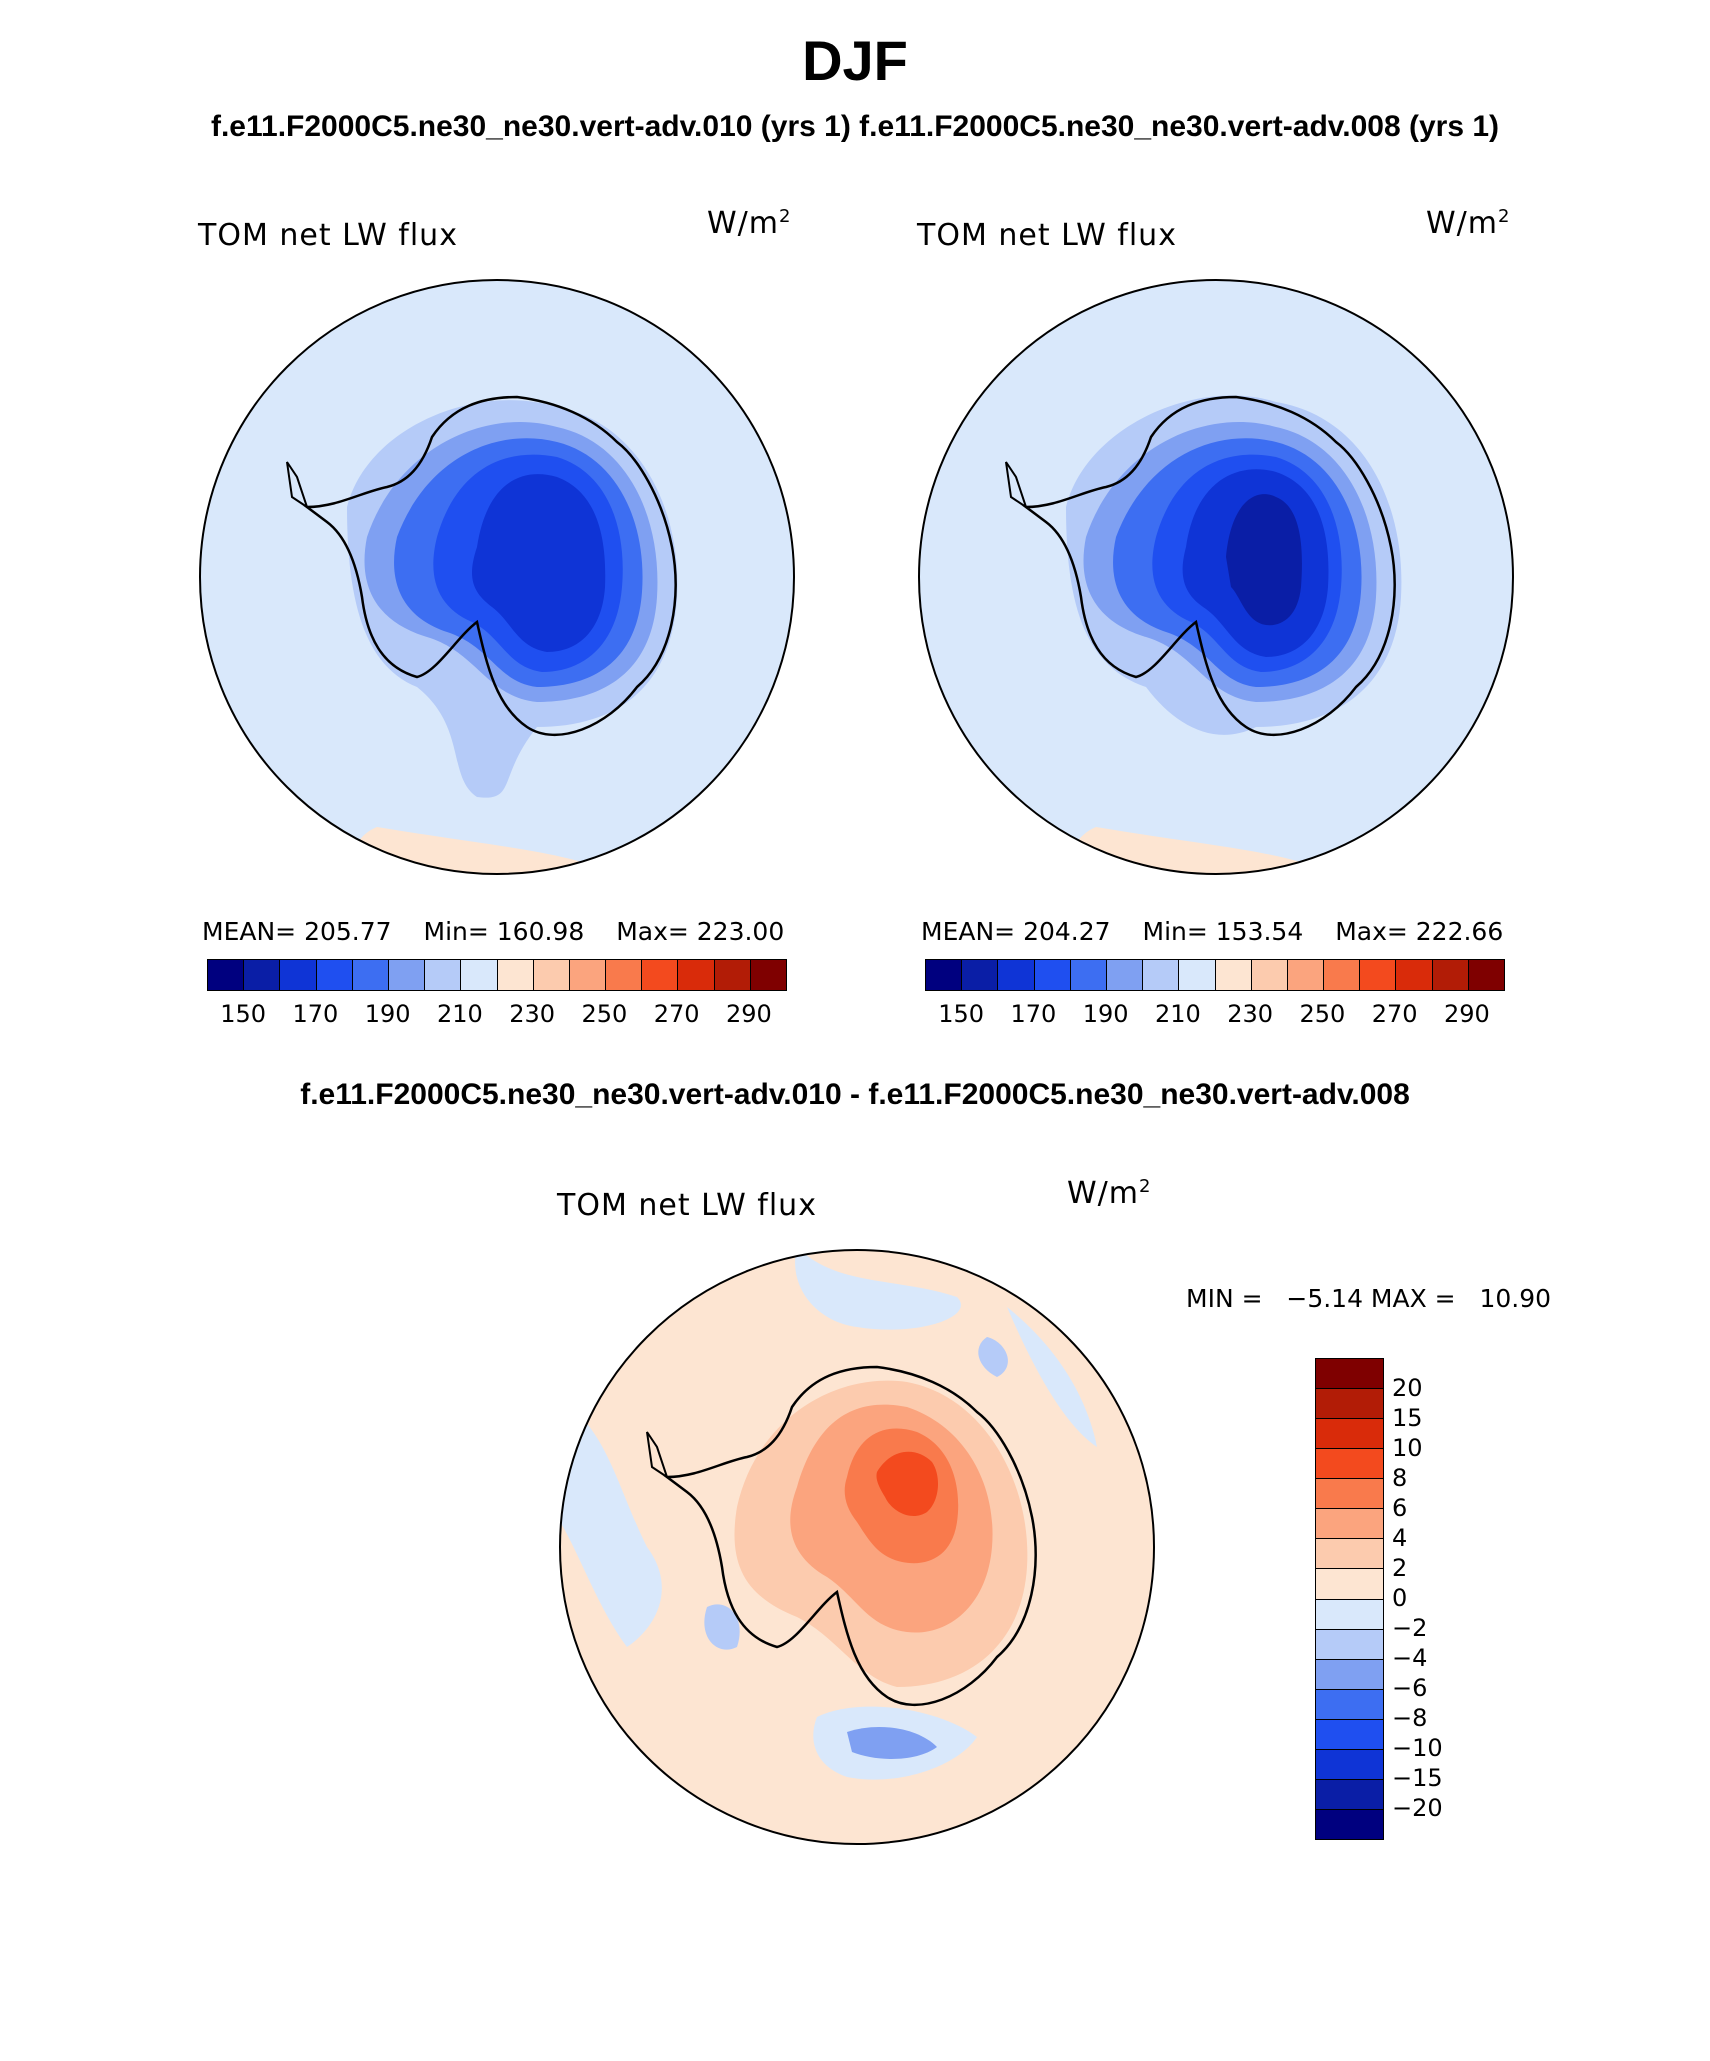  I want to click on panel2-mean: MEAN= 204.27, so click(1016, 931).